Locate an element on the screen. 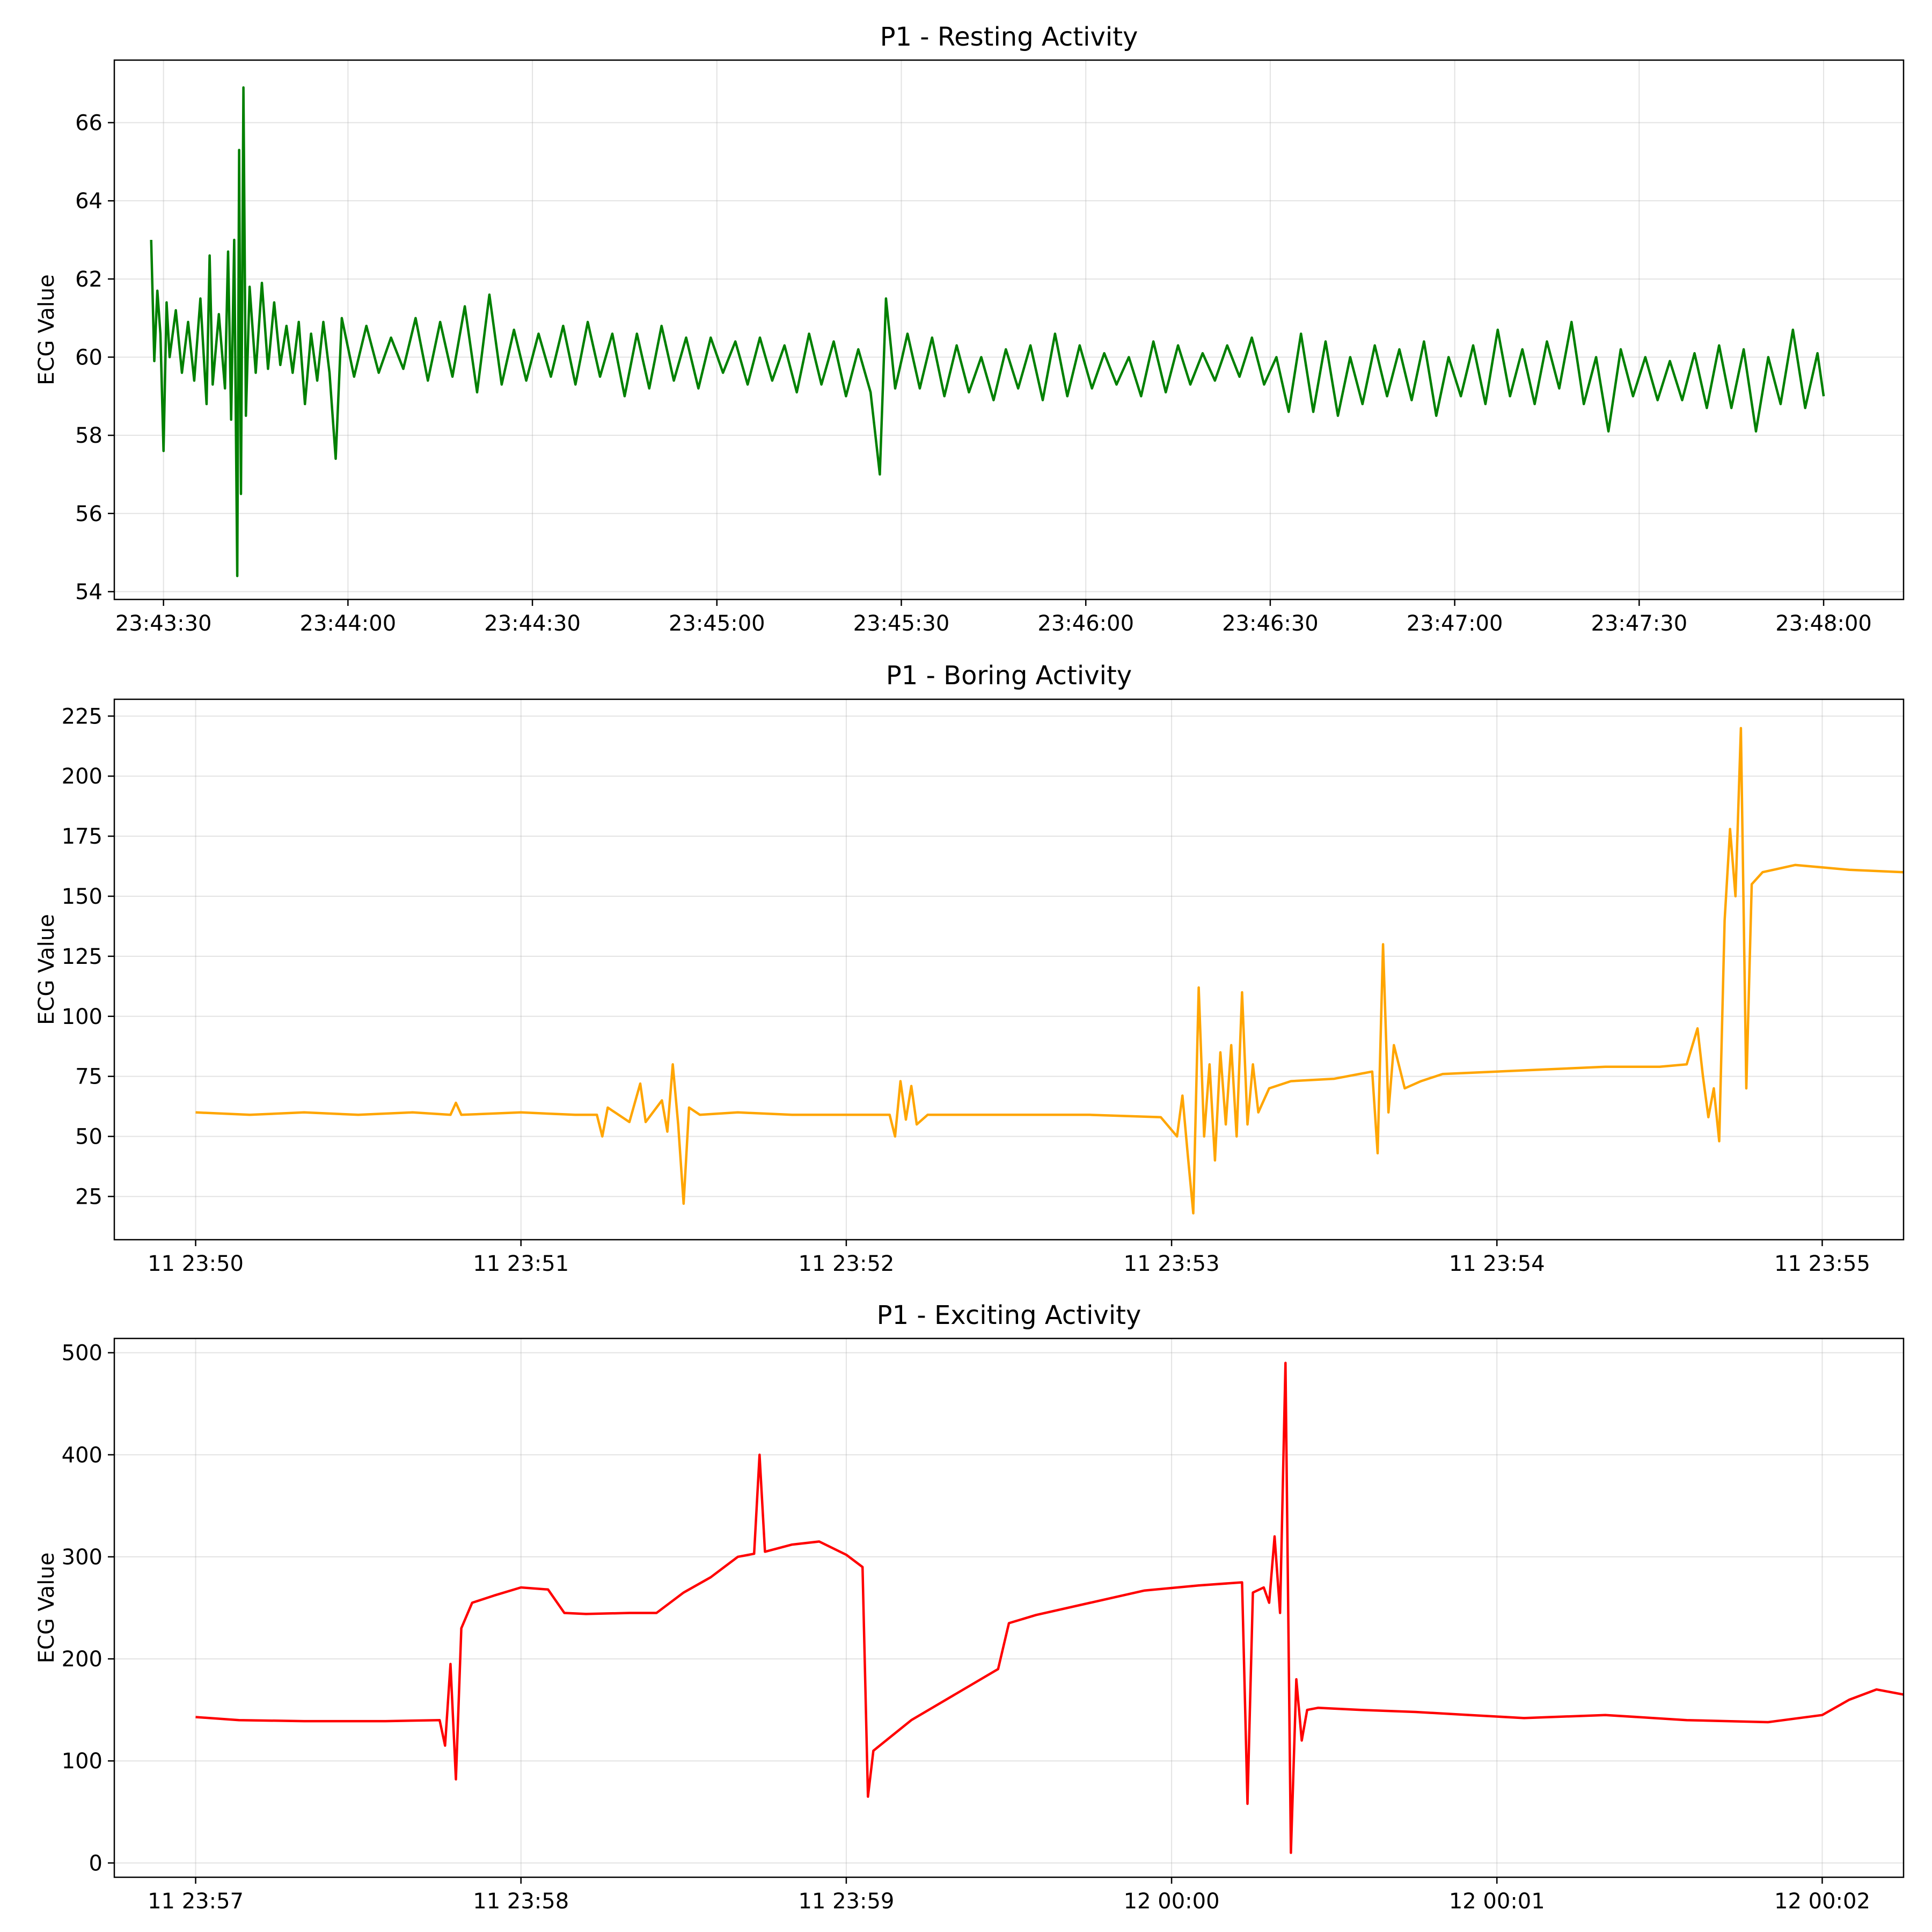 Image resolution: width=1932 pixels, height=1932 pixels. x-tick-label: 11 23:58 is located at coordinates (521, 1901).